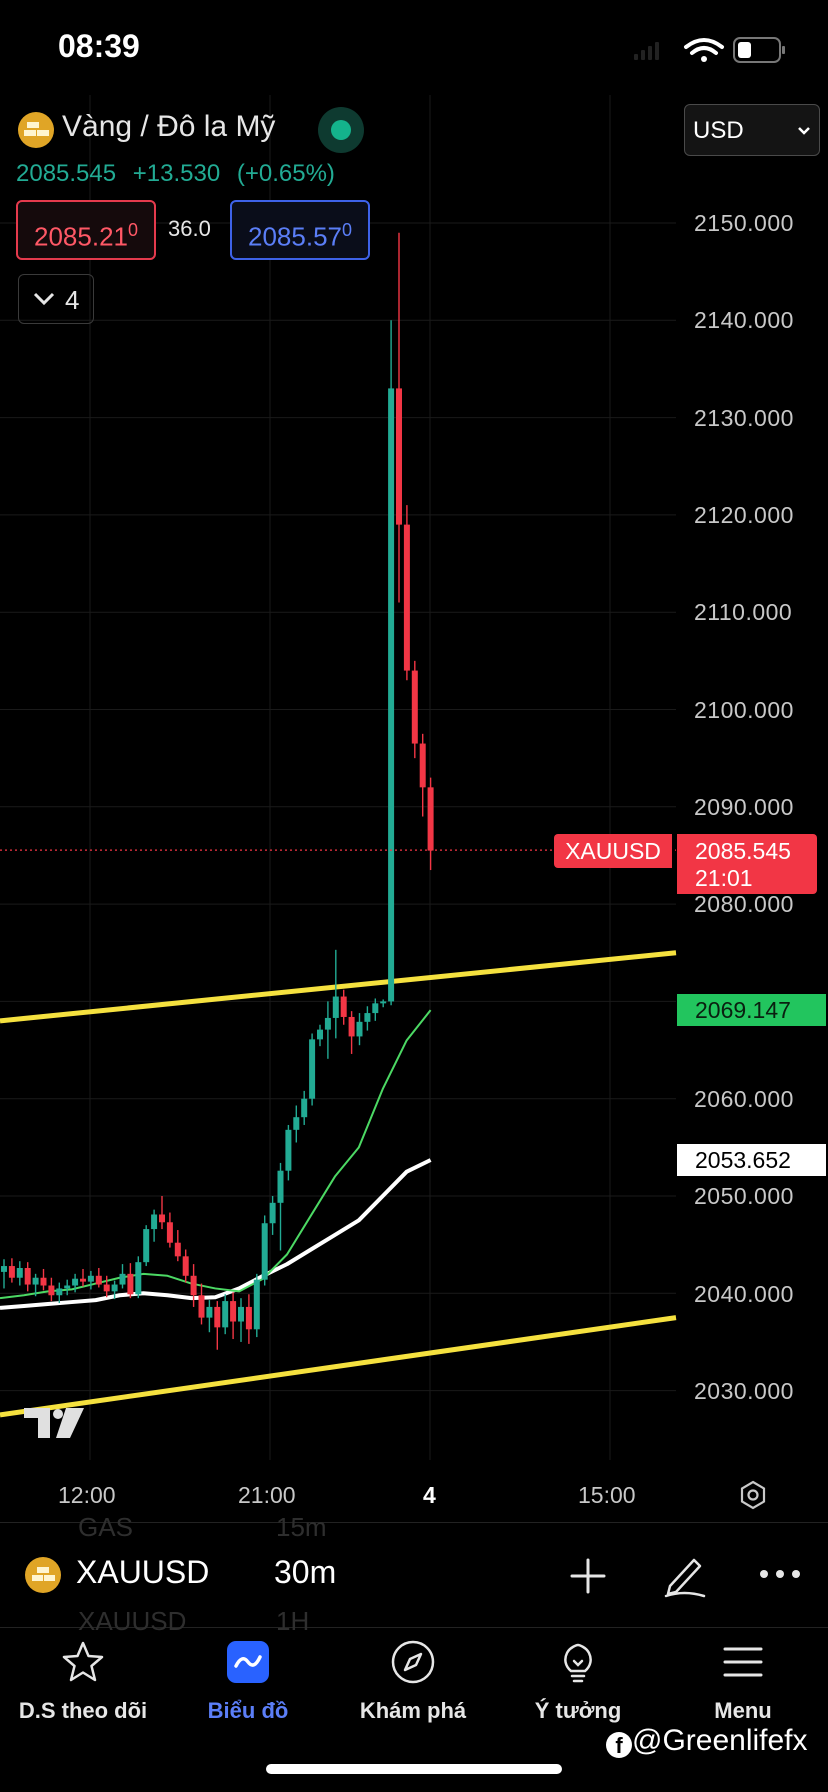 The height and width of the screenshot is (1792, 828). Describe the element at coordinates (295, 236) in the screenshot. I see `ask-price: 2085.57` at that location.